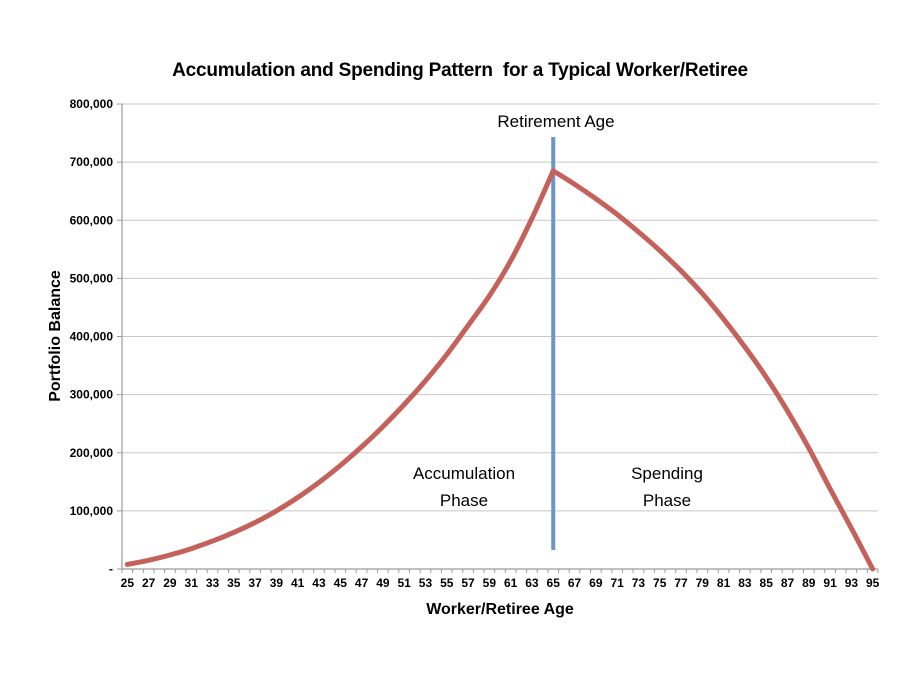  What do you see at coordinates (298, 583) in the screenshot?
I see `x-tick-label: 41` at bounding box center [298, 583].